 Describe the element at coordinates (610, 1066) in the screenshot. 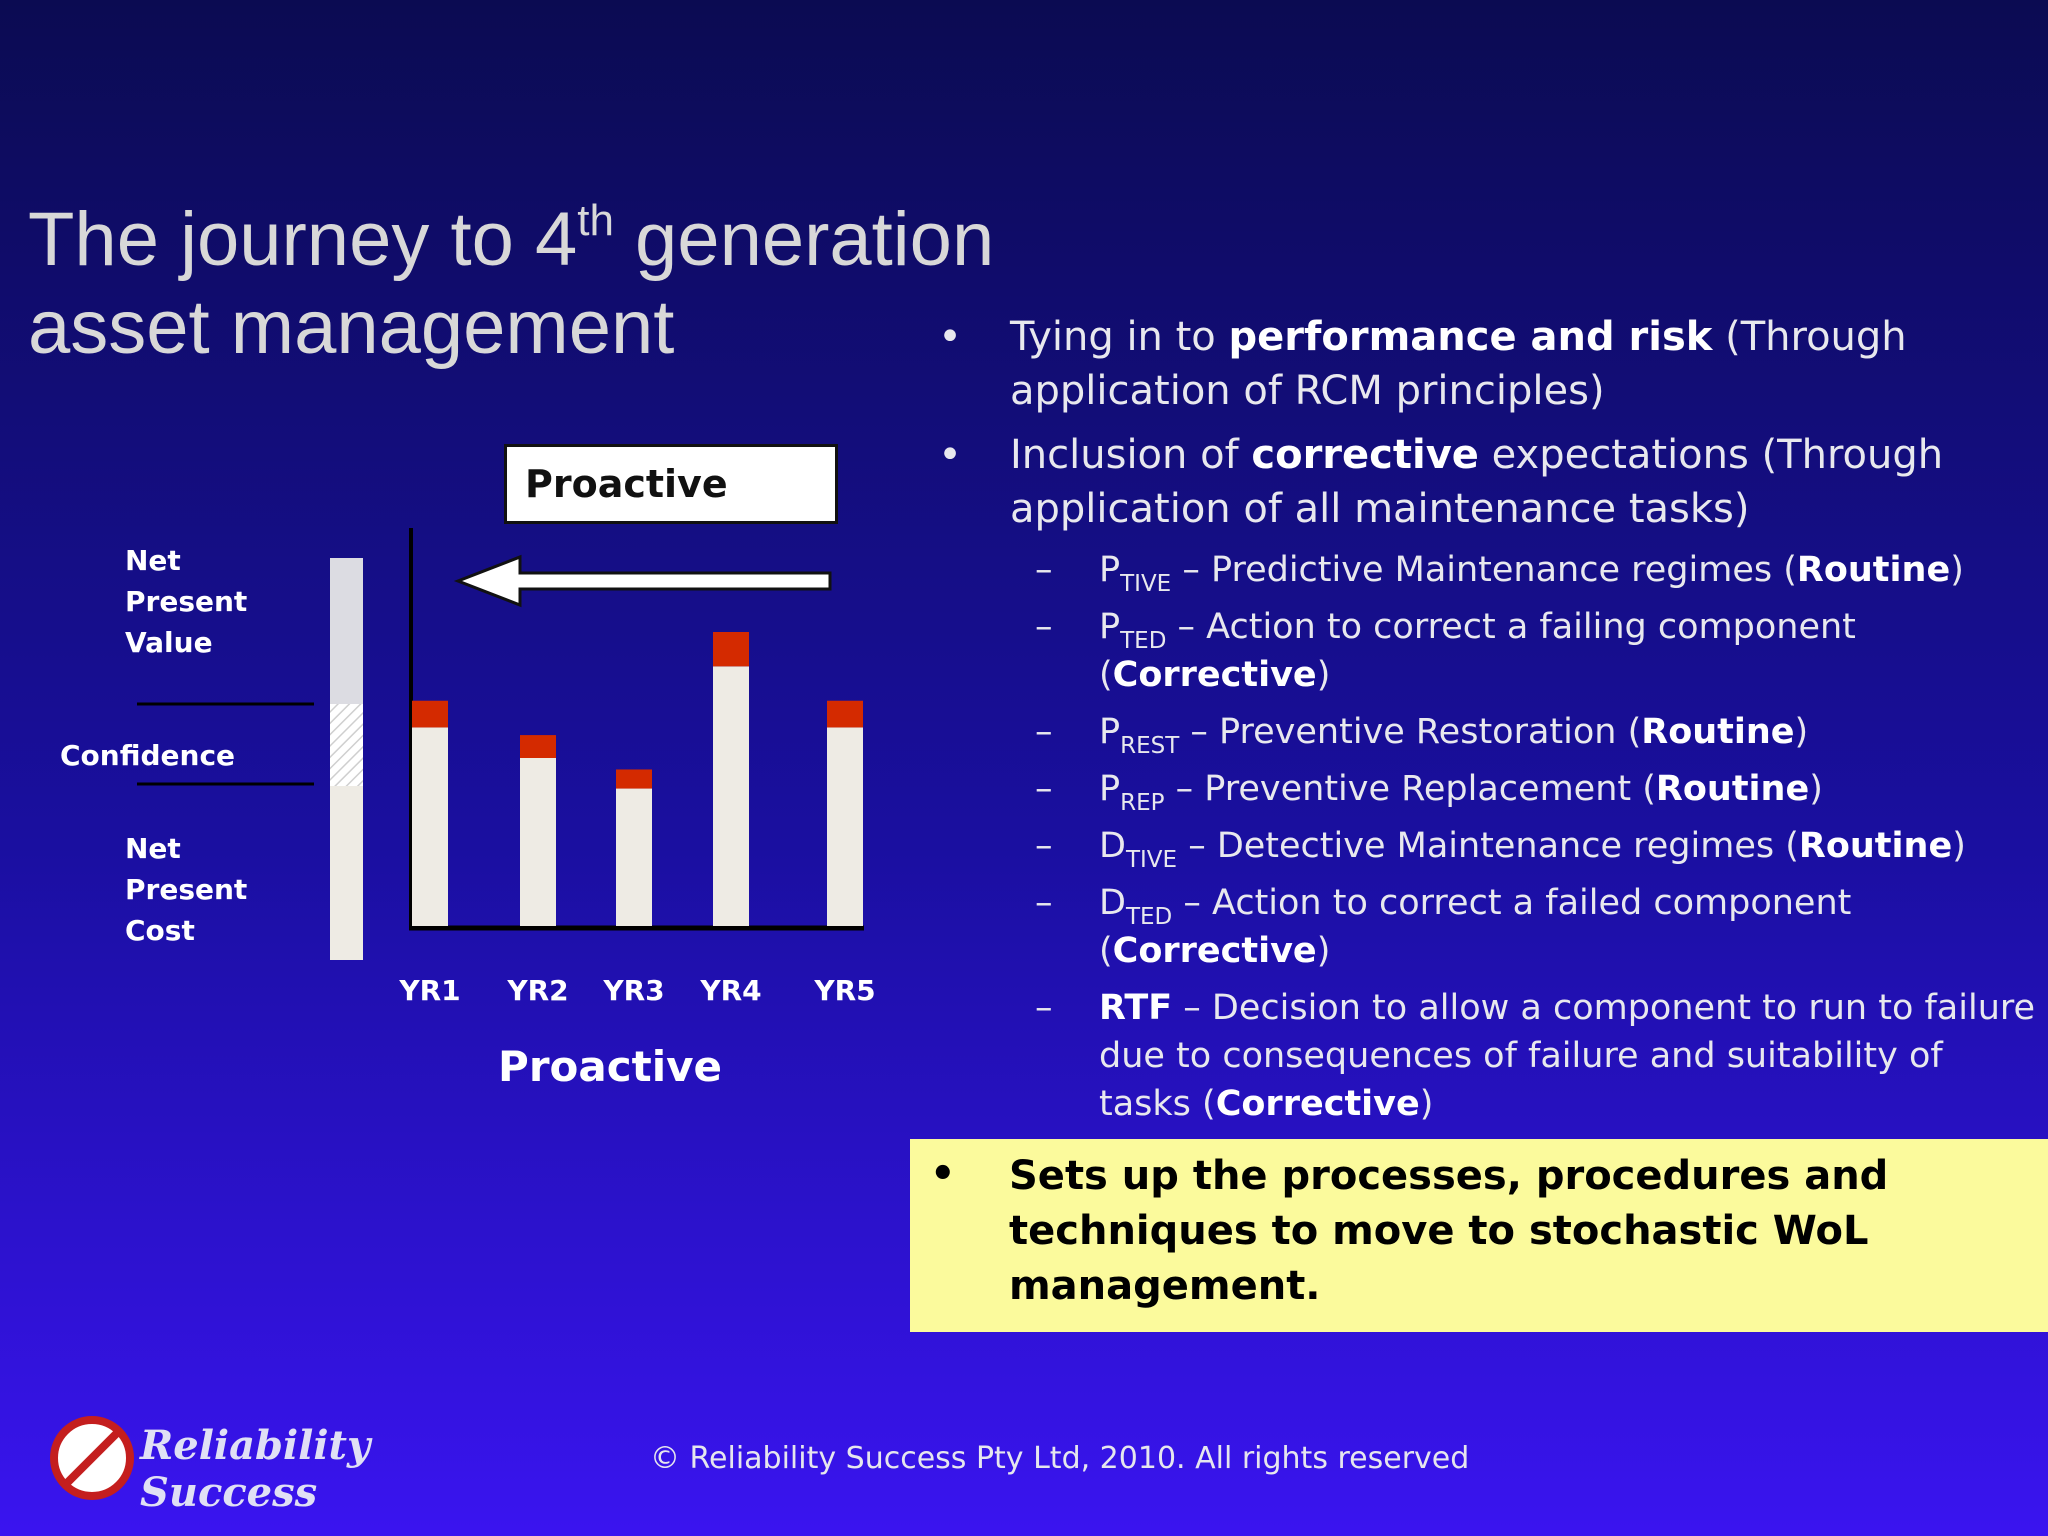

I see `x-axis-title: Proactive` at that location.